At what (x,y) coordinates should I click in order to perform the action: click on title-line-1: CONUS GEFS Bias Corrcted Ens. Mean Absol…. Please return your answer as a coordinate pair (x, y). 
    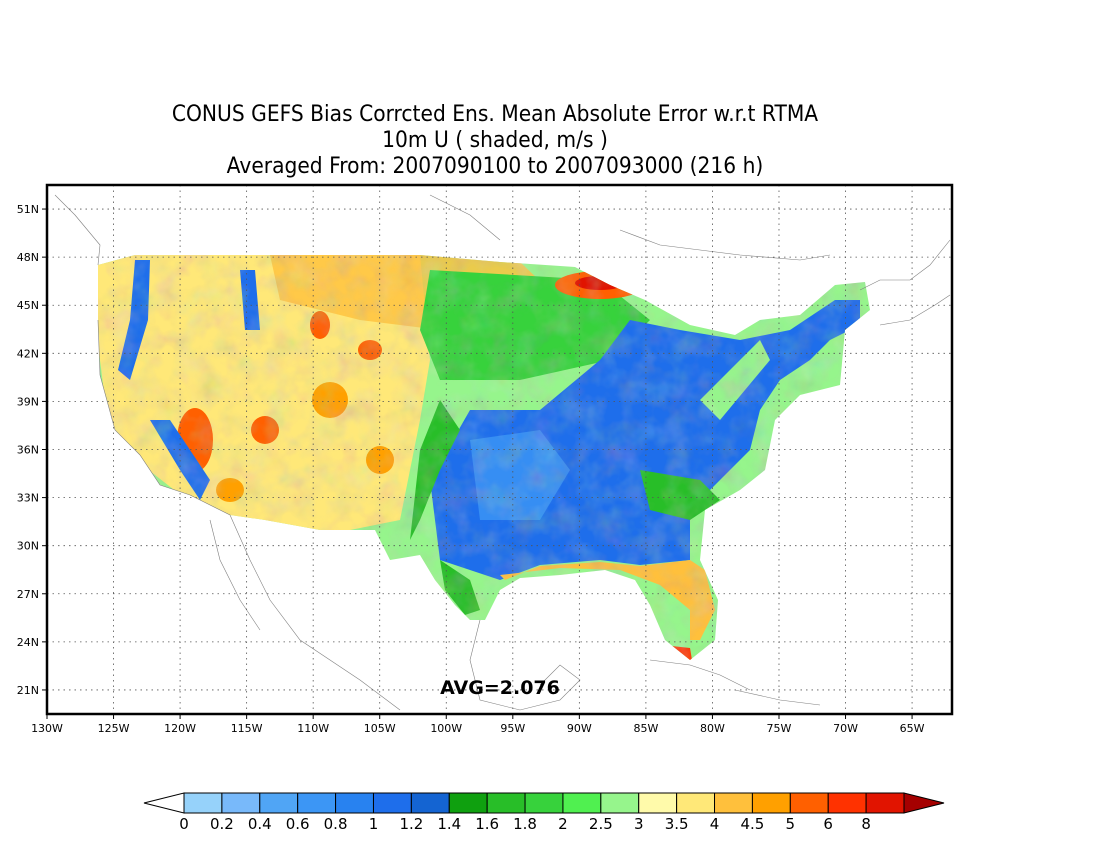
    Looking at the image, I should click on (495, 114).